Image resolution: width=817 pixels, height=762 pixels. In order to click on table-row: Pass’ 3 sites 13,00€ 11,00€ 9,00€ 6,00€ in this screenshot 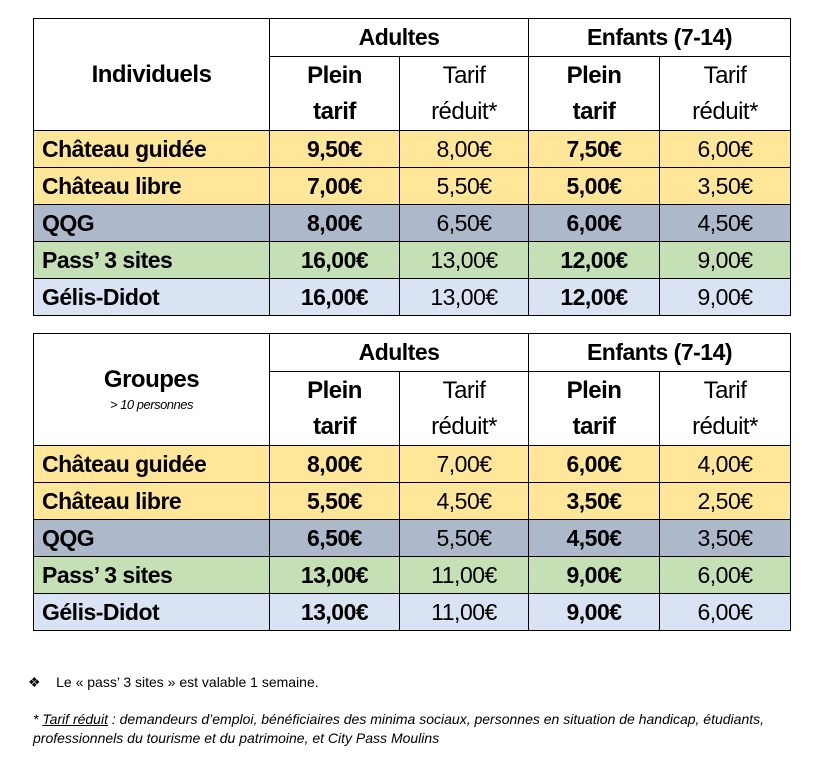, I will do `click(412, 575)`.